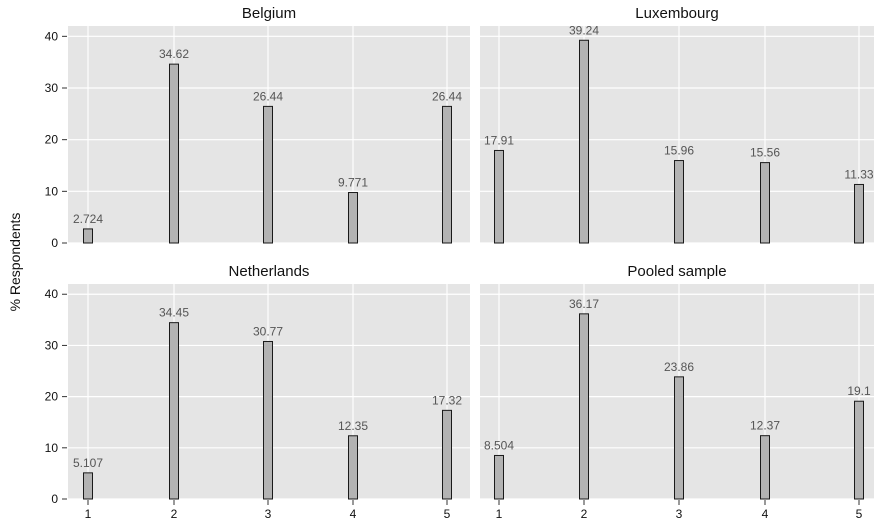  I want to click on panel-title: Netherlands, so click(269, 271).